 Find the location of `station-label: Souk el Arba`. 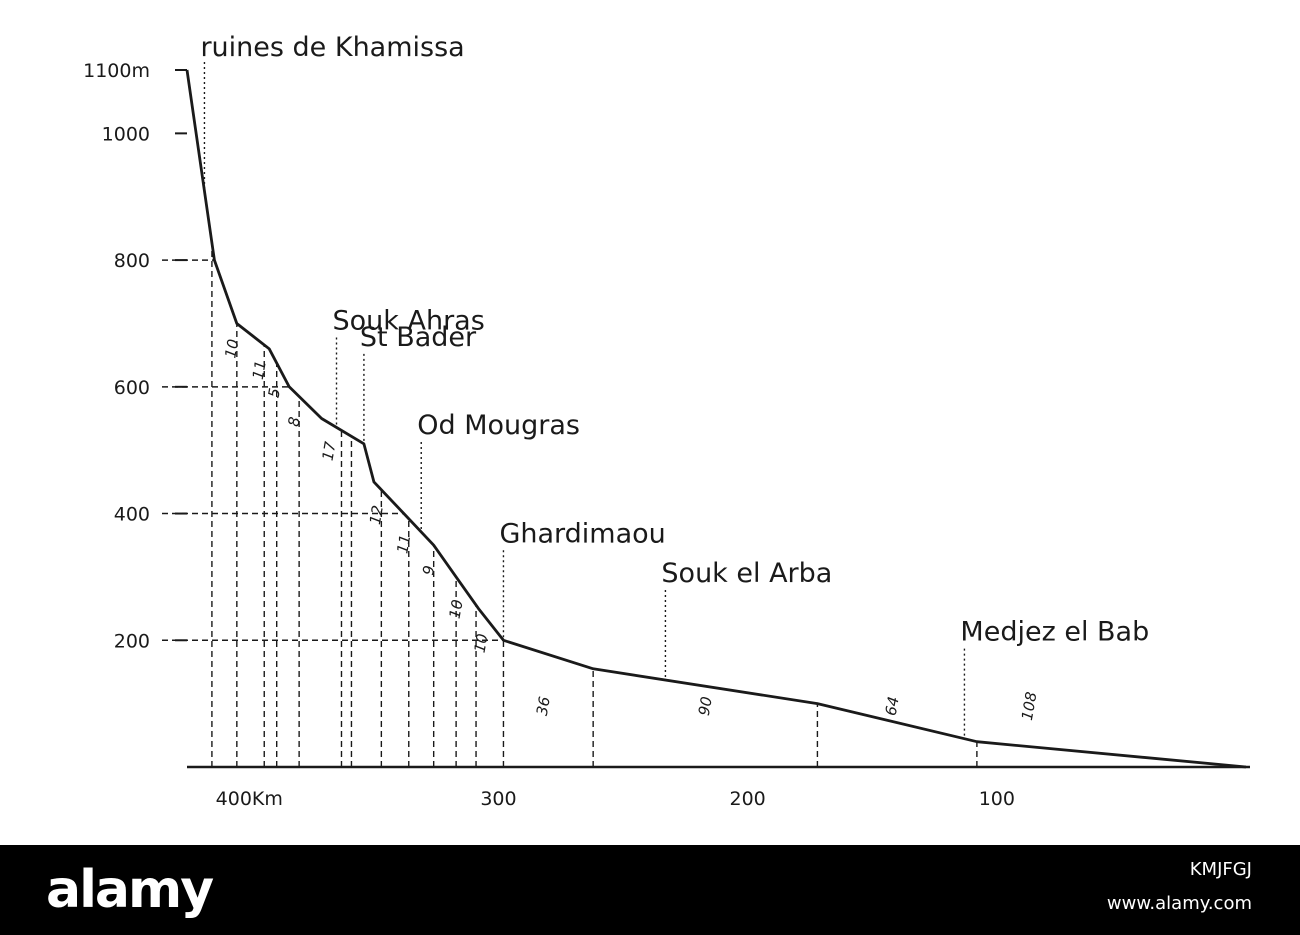

station-label: Souk el Arba is located at coordinates (746, 573).